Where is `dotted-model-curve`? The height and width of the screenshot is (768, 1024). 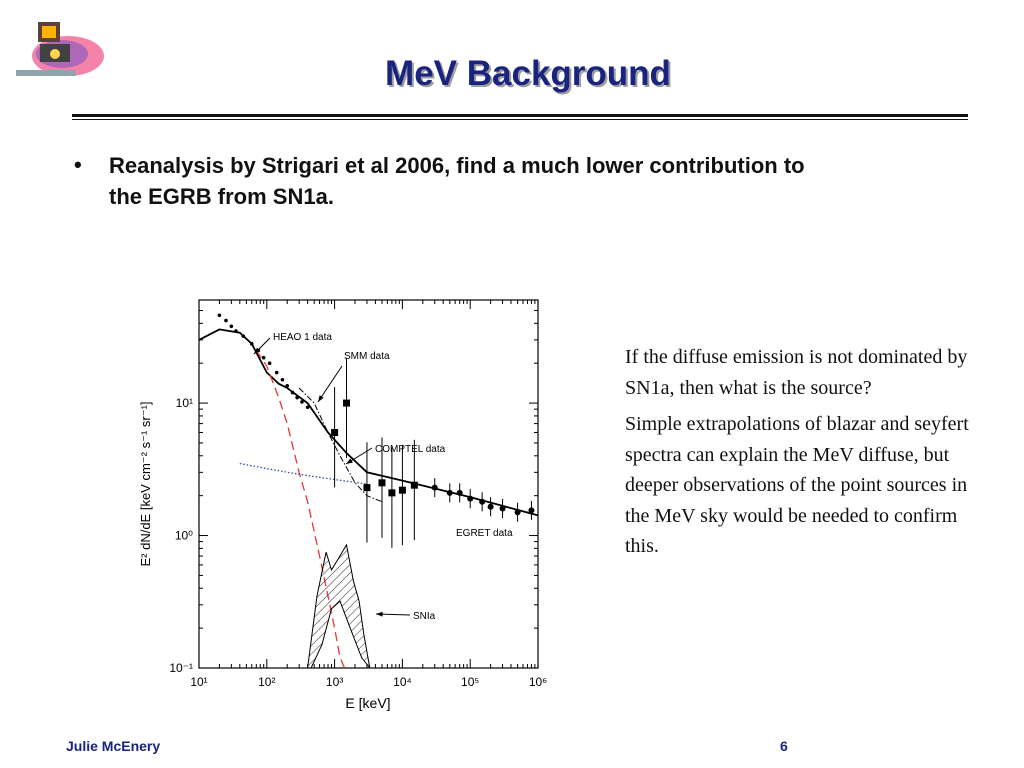 dotted-model-curve is located at coordinates (303, 473).